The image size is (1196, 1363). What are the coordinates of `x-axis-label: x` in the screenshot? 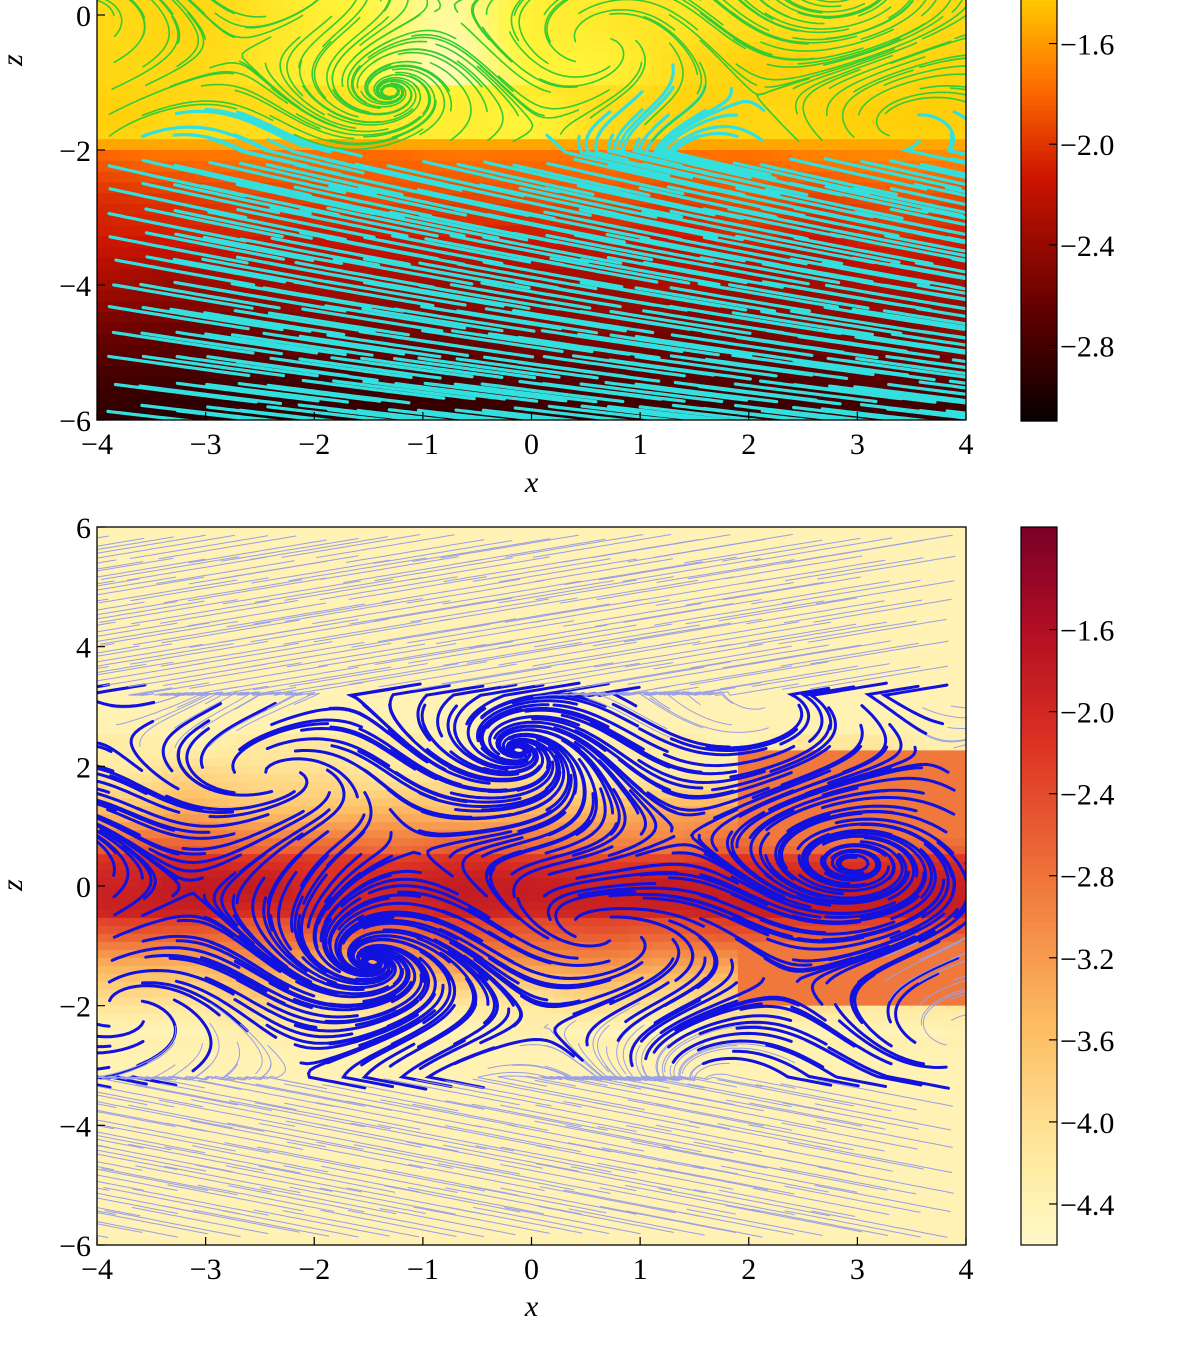 It's located at (531, 1306).